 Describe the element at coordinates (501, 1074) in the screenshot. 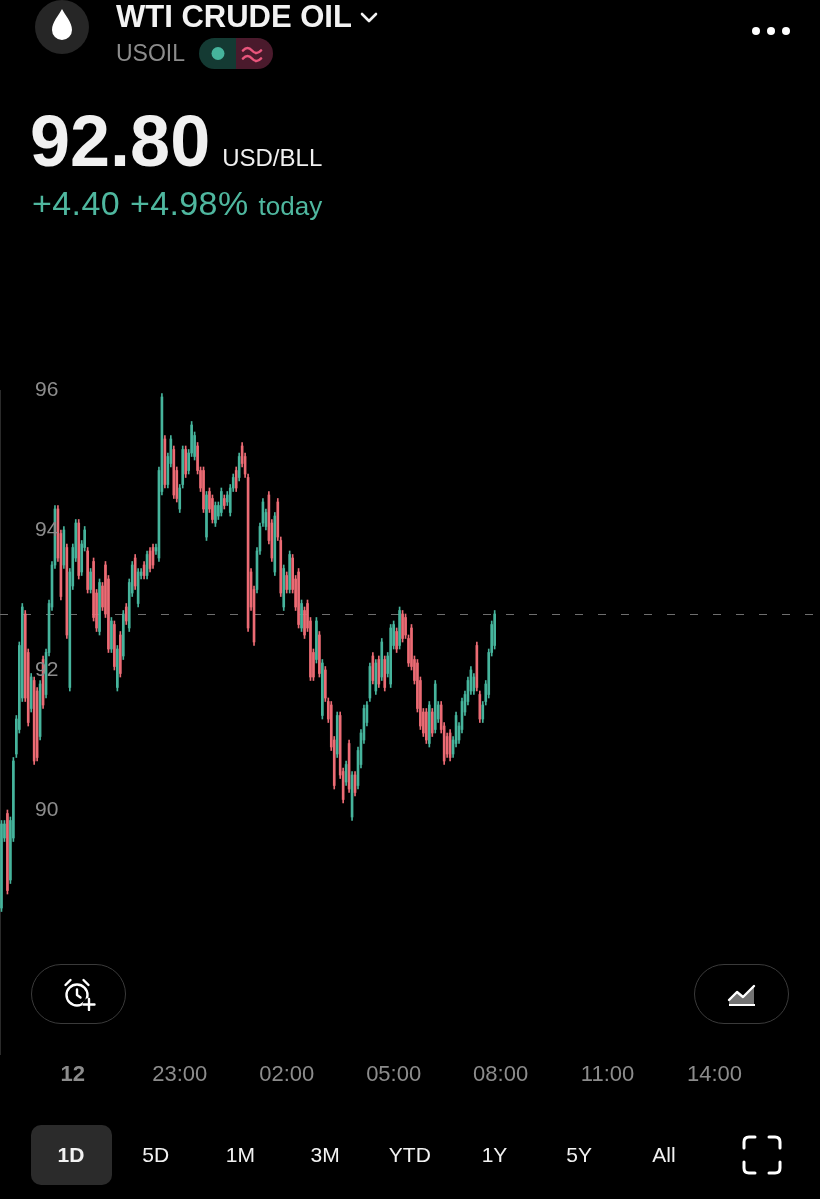

I see `x-tick-label: 08:00` at that location.